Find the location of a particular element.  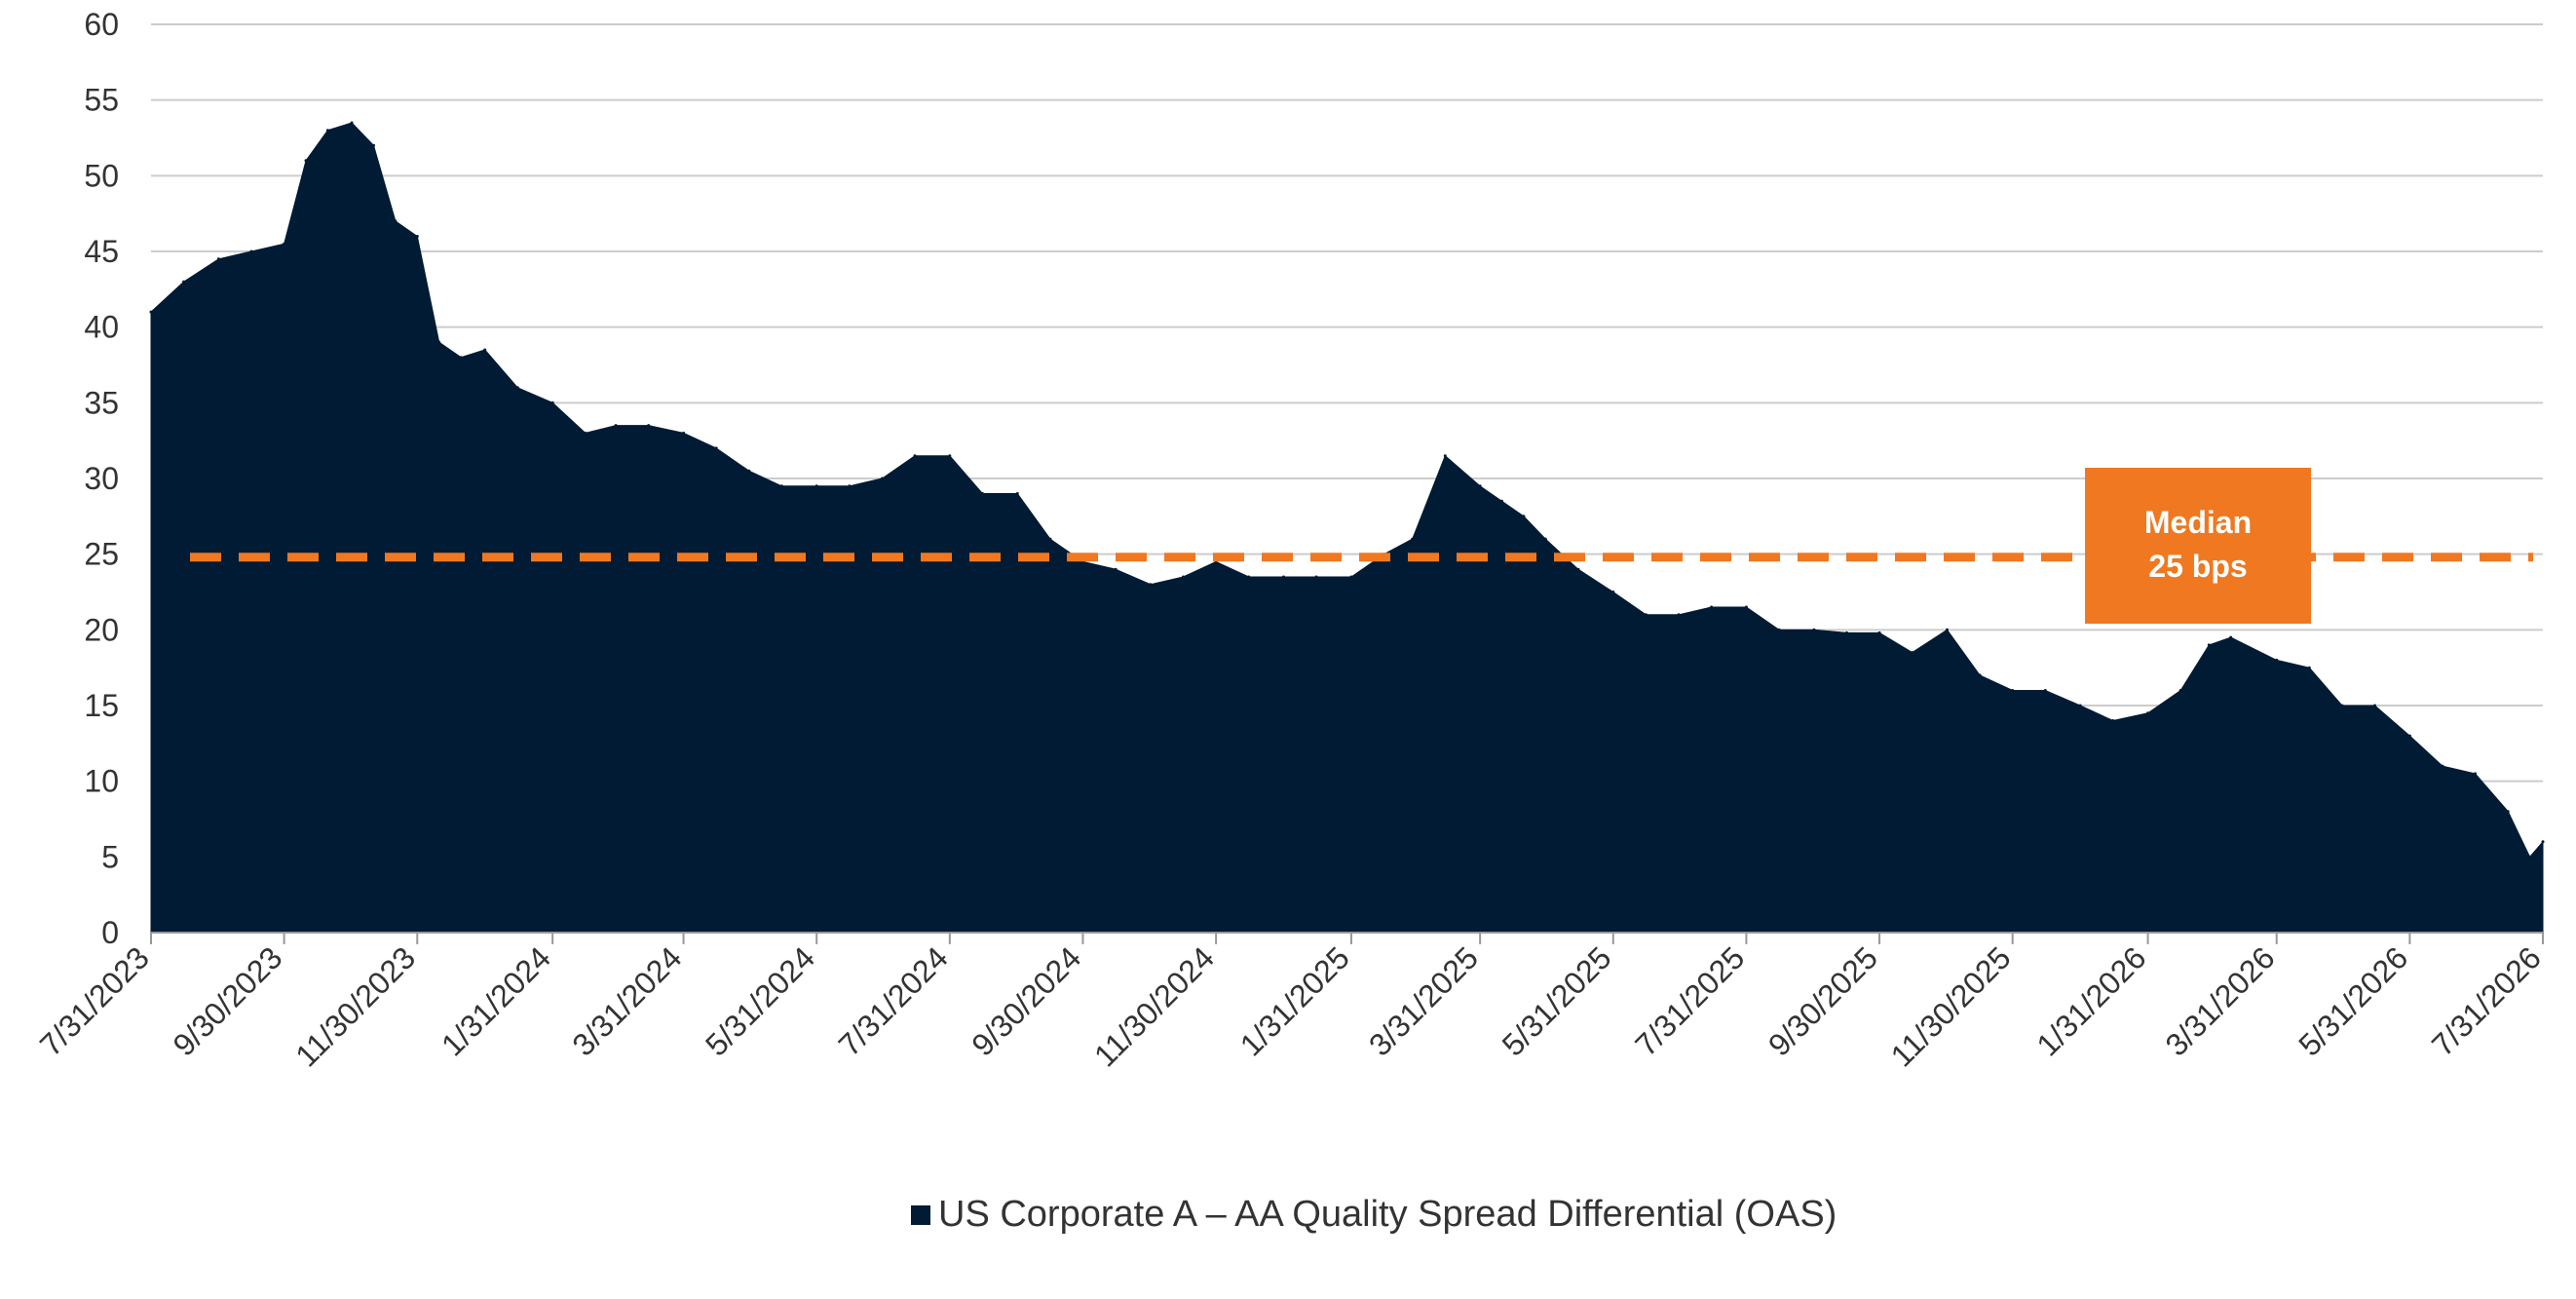

median-annotation-box is located at coordinates (2198, 546).